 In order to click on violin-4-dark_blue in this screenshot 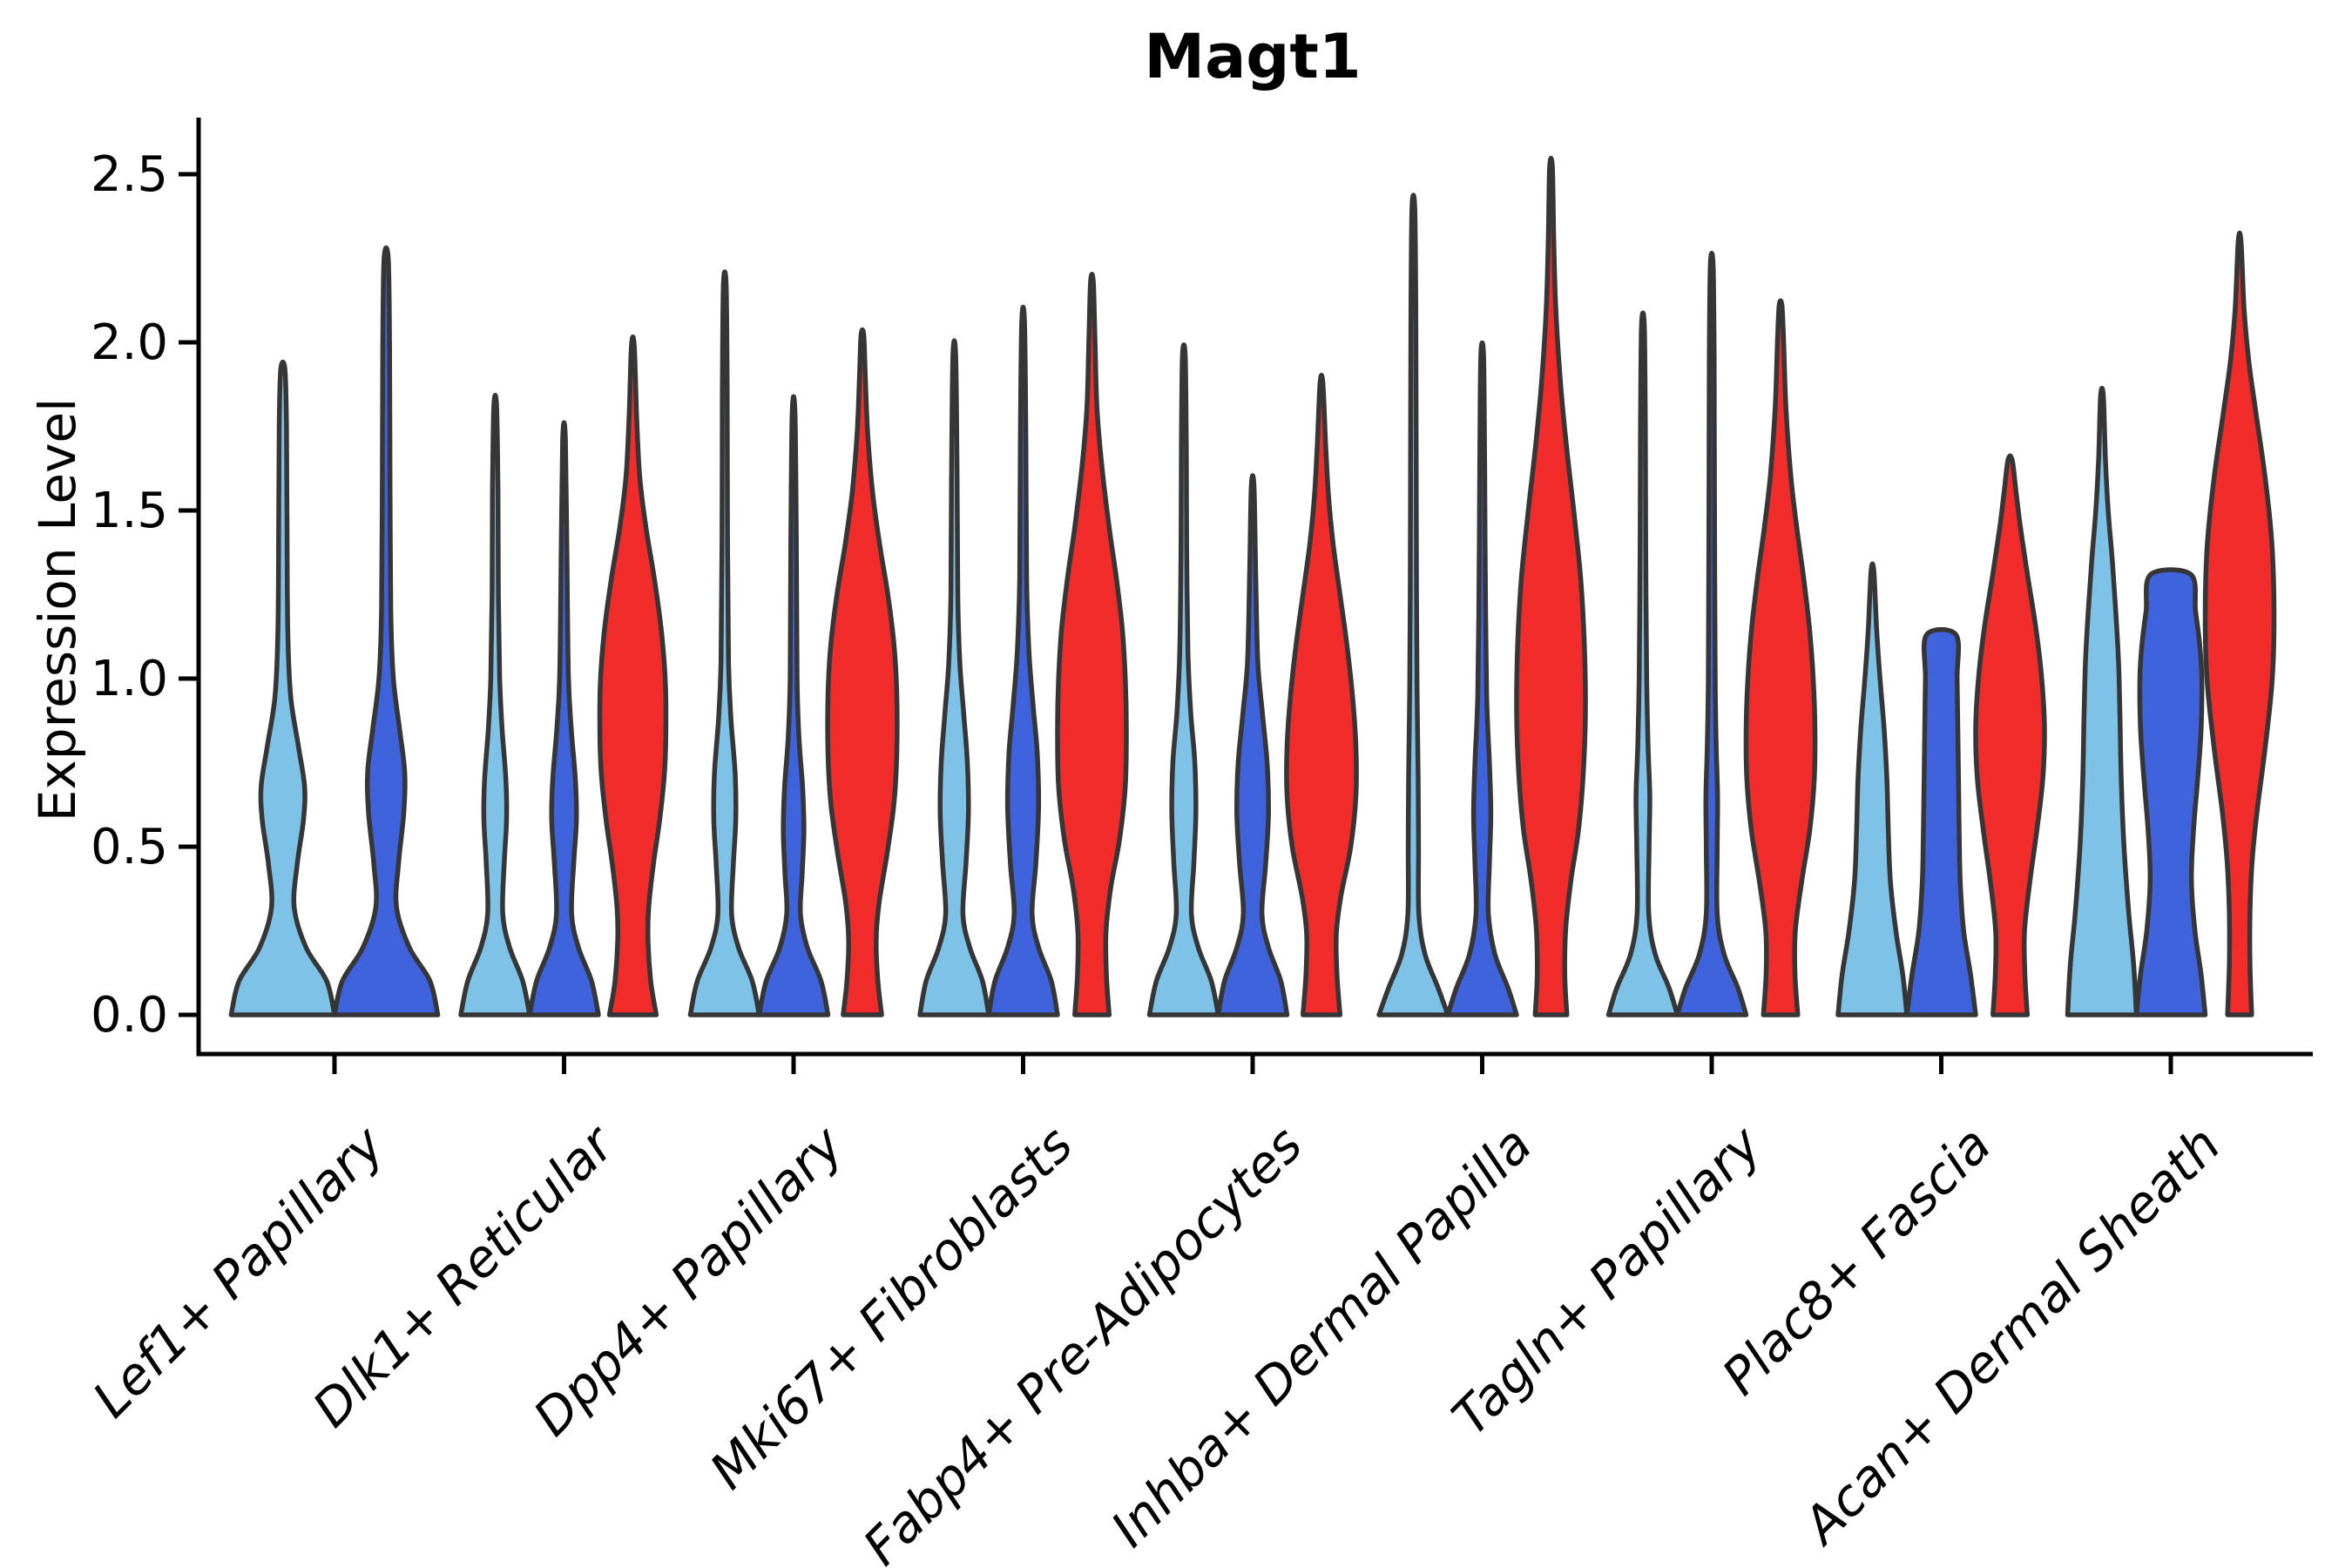, I will do `click(1252, 745)`.